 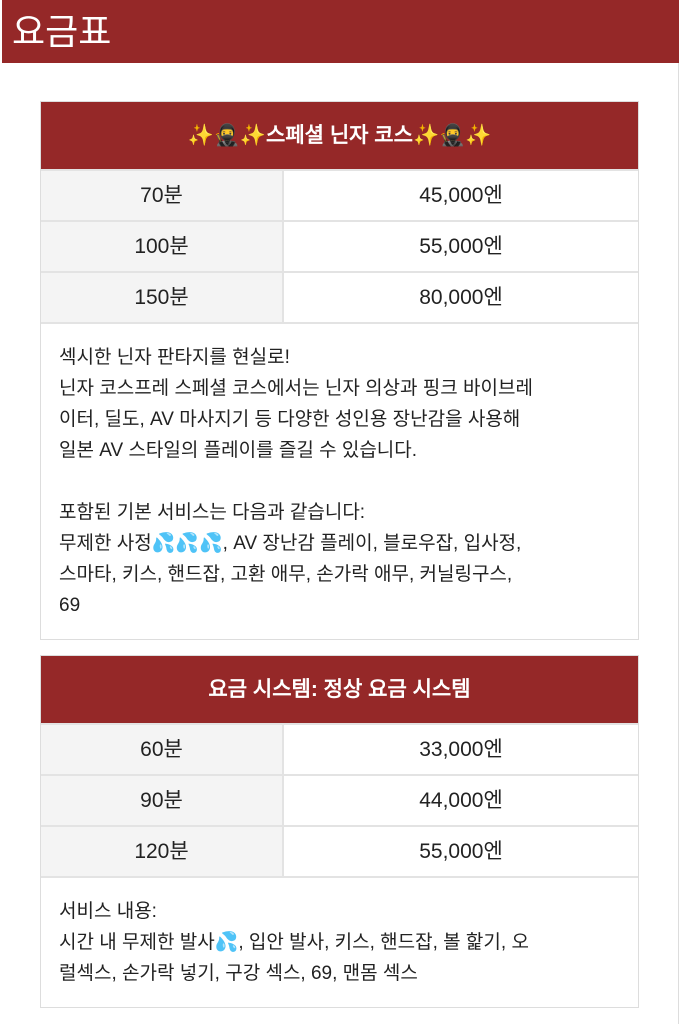 What do you see at coordinates (461, 297) in the screenshot?
I see `price-cell: 80,000엔` at bounding box center [461, 297].